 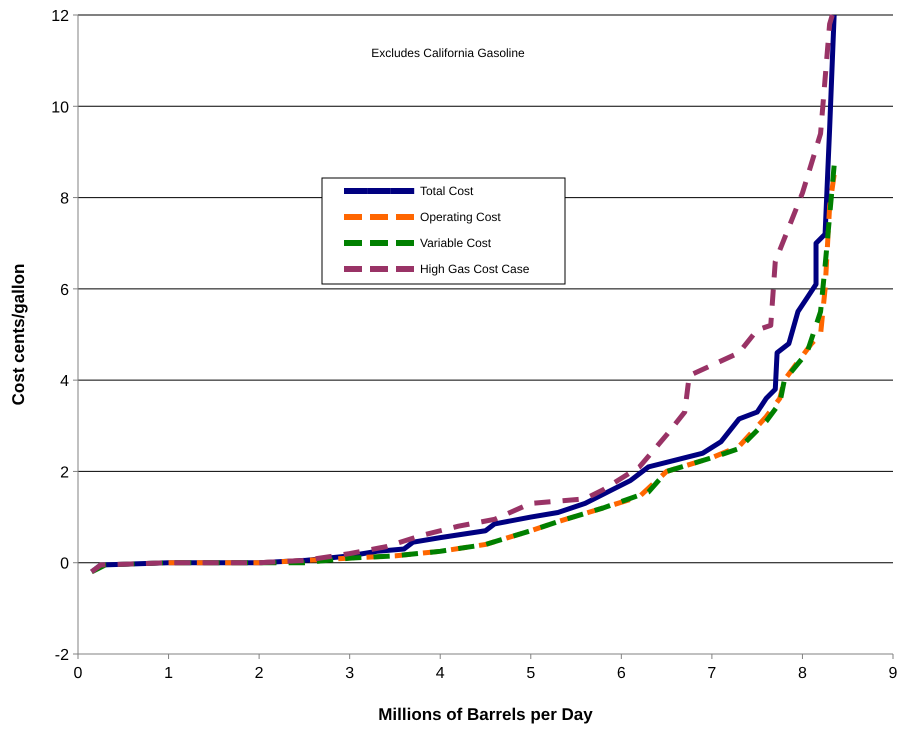 I want to click on y-tick-label: 0, so click(x=65, y=564).